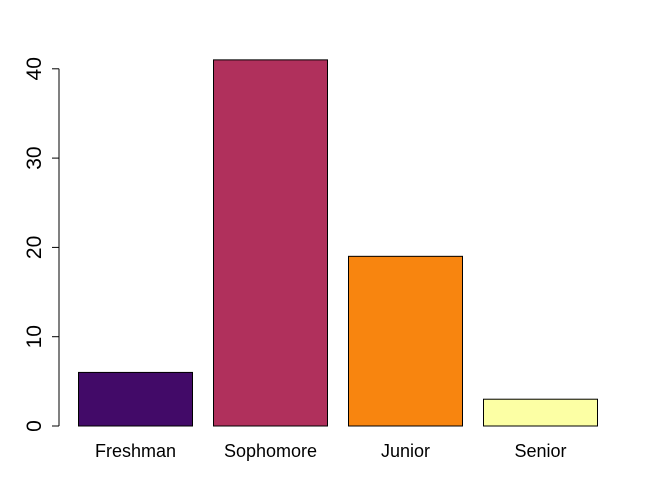 The width and height of the screenshot is (648, 504). Describe the element at coordinates (540, 412) in the screenshot. I see `bar-senior` at that location.